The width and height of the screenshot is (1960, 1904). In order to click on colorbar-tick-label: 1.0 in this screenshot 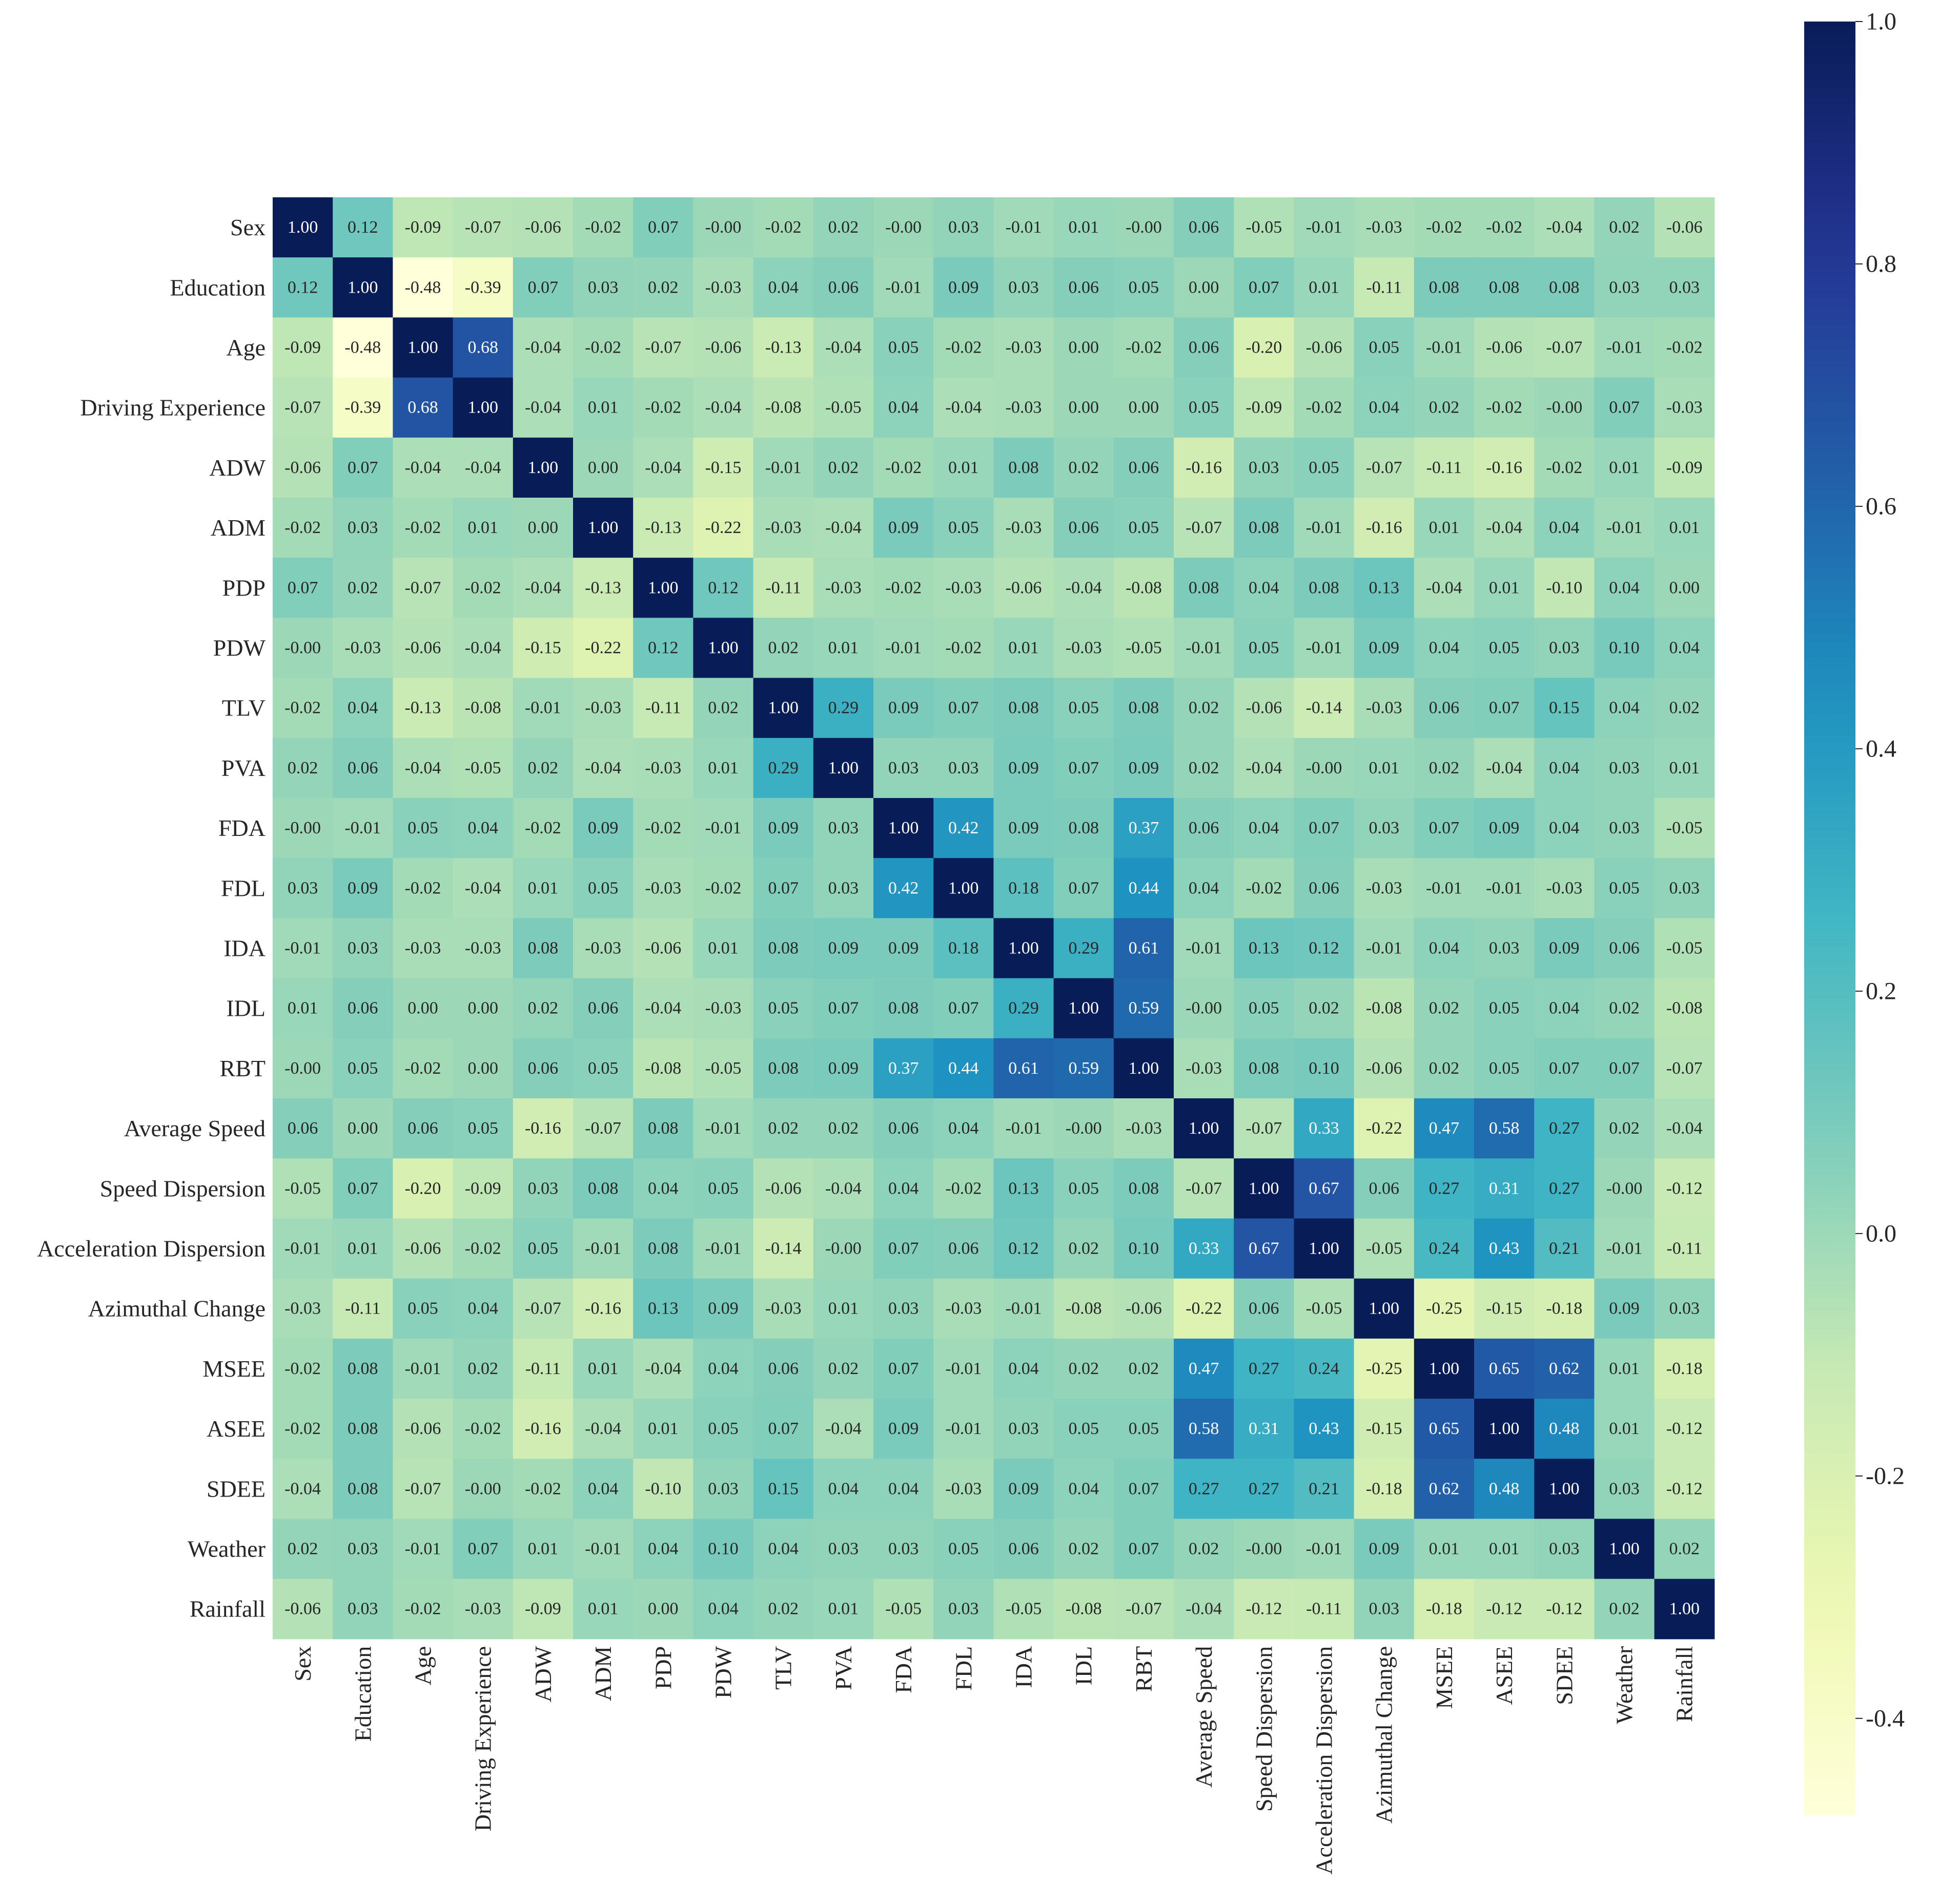, I will do `click(1881, 21)`.